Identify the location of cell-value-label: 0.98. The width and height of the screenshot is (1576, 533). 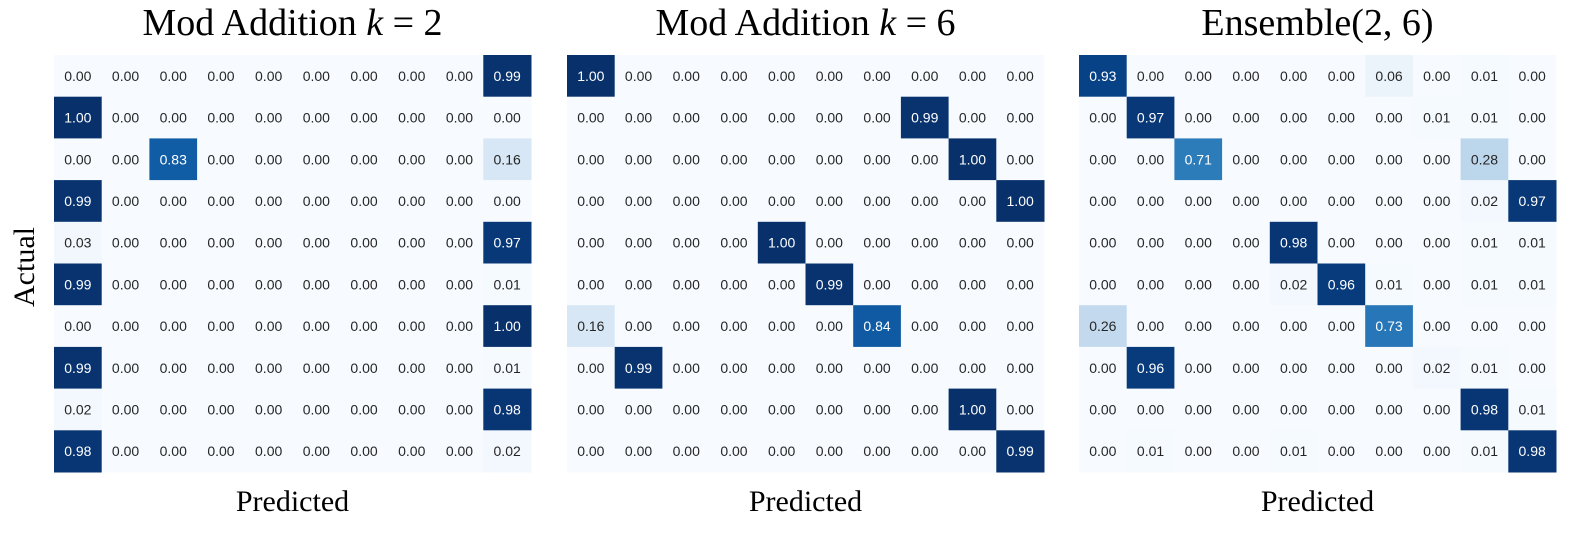
(1484, 409).